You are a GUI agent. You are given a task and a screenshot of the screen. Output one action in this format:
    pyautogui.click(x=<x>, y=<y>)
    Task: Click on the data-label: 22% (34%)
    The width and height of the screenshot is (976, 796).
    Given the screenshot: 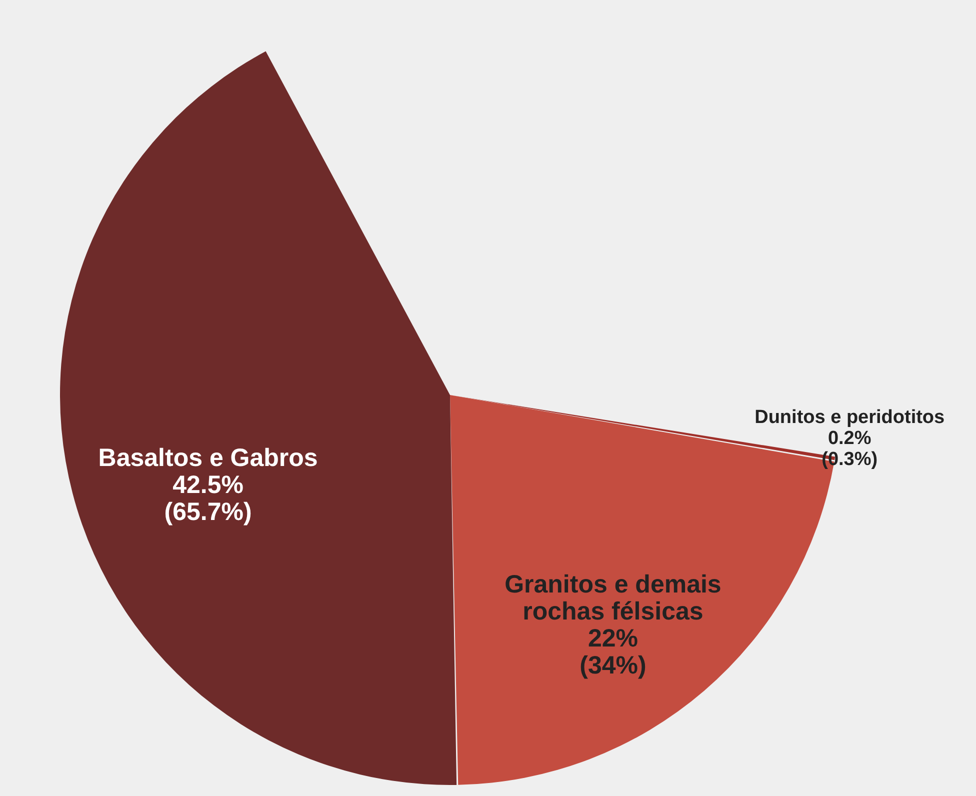 What is the action you would take?
    pyautogui.click(x=613, y=652)
    